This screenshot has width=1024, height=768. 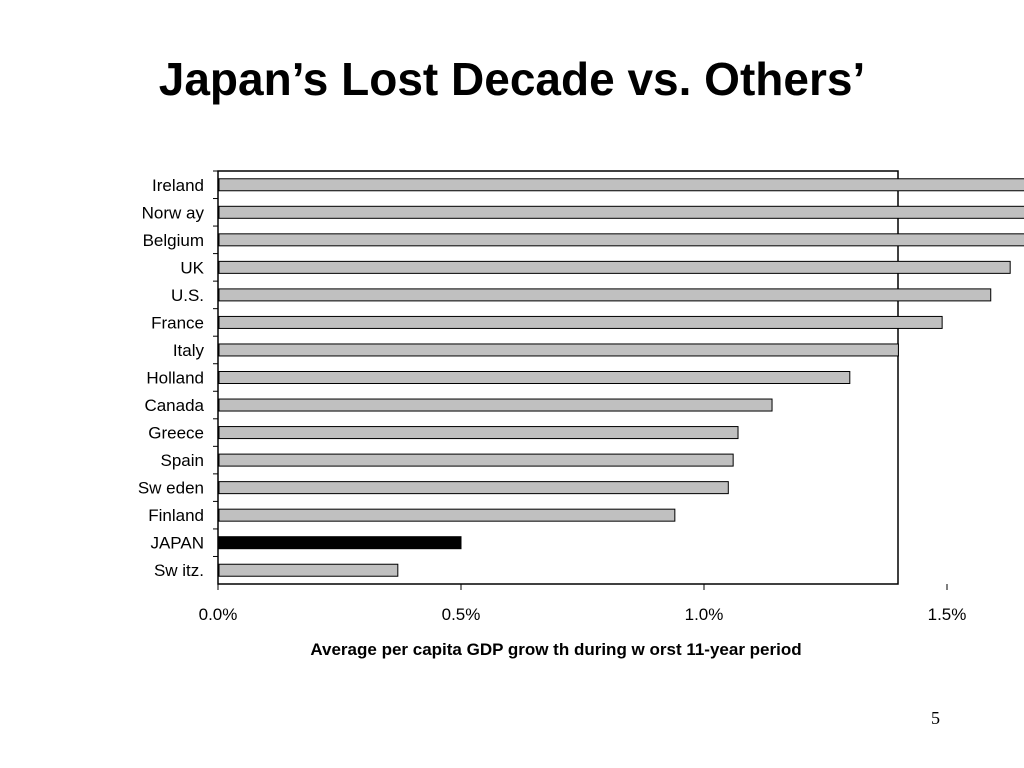 What do you see at coordinates (935, 718) in the screenshot?
I see `page-number: 5` at bounding box center [935, 718].